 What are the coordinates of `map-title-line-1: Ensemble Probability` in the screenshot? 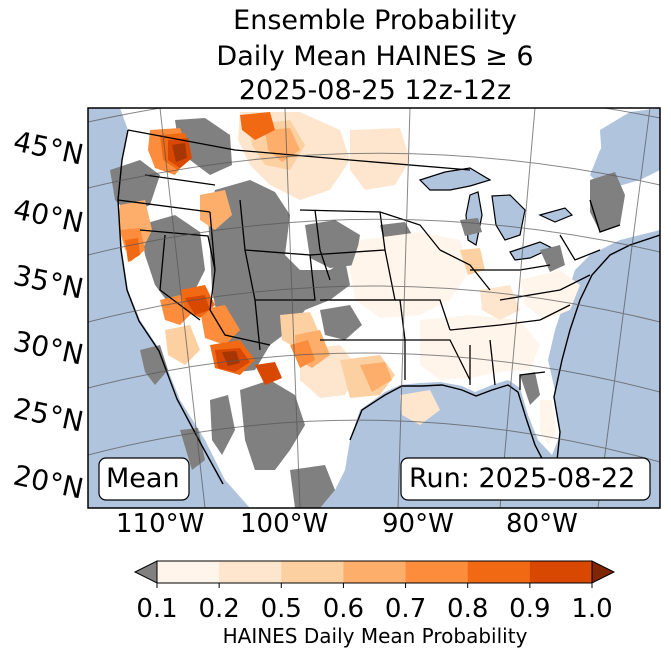 It's located at (375, 20).